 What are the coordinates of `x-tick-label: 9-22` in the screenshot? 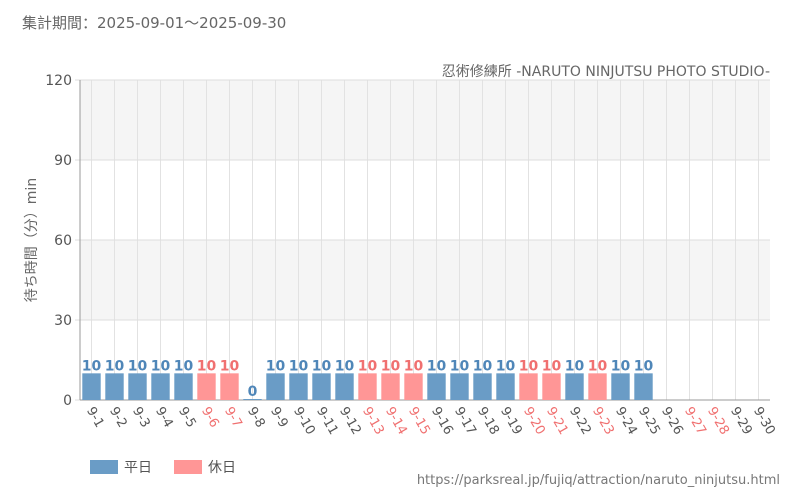 It's located at (580, 421).